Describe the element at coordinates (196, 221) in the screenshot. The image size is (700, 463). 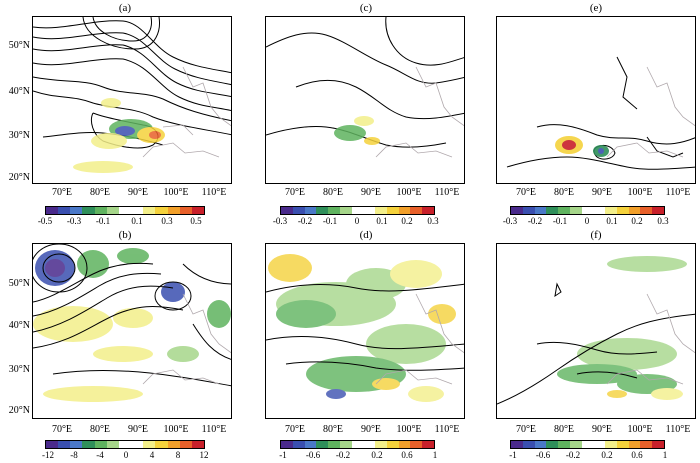
I see `colorbar-tick: 0.5` at that location.